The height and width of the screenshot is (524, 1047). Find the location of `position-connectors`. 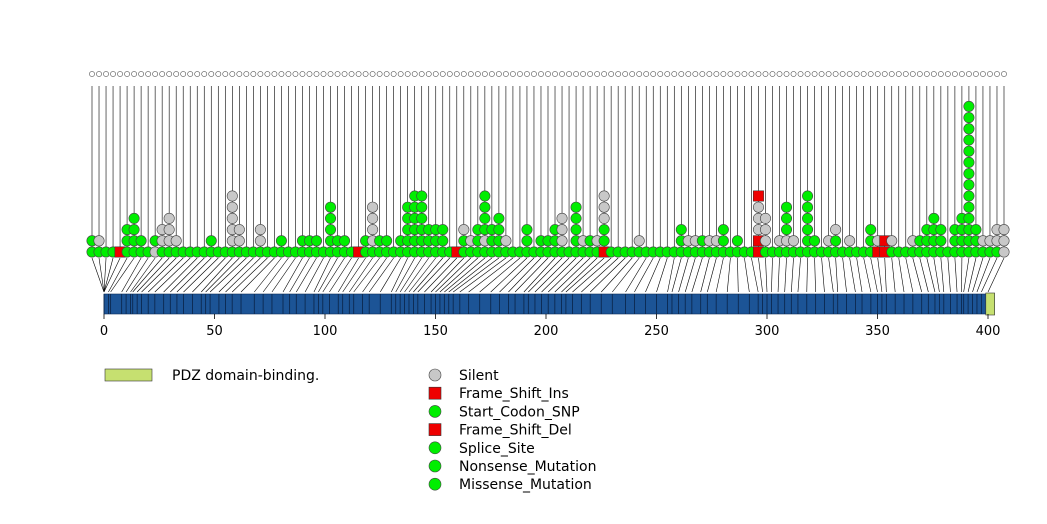

position-connectors is located at coordinates (548, 275).